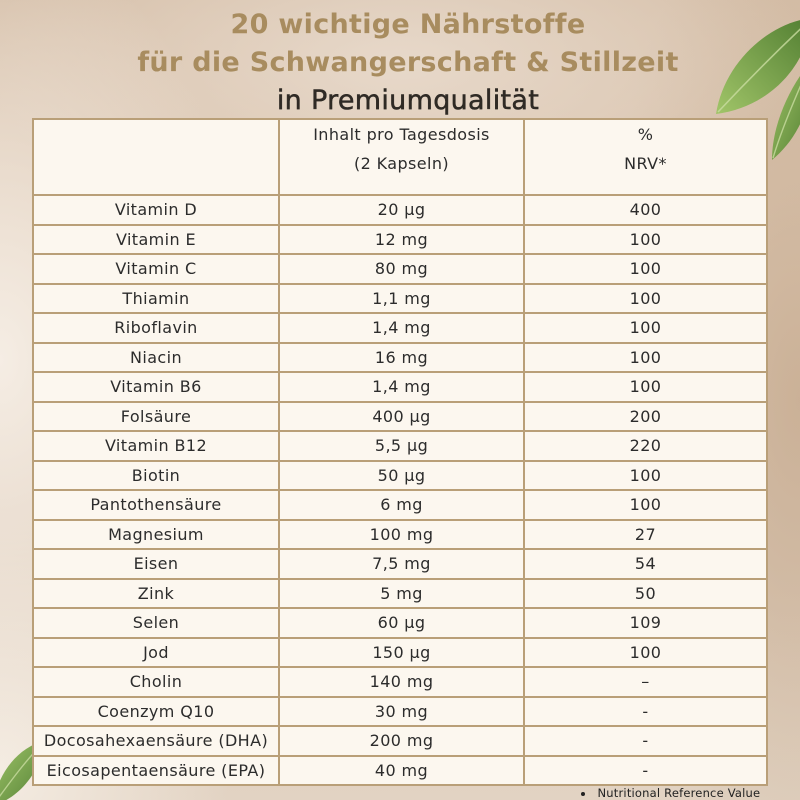 Image resolution: width=800 pixels, height=800 pixels. I want to click on daily-amount-cell: 20 µg, so click(400, 210).